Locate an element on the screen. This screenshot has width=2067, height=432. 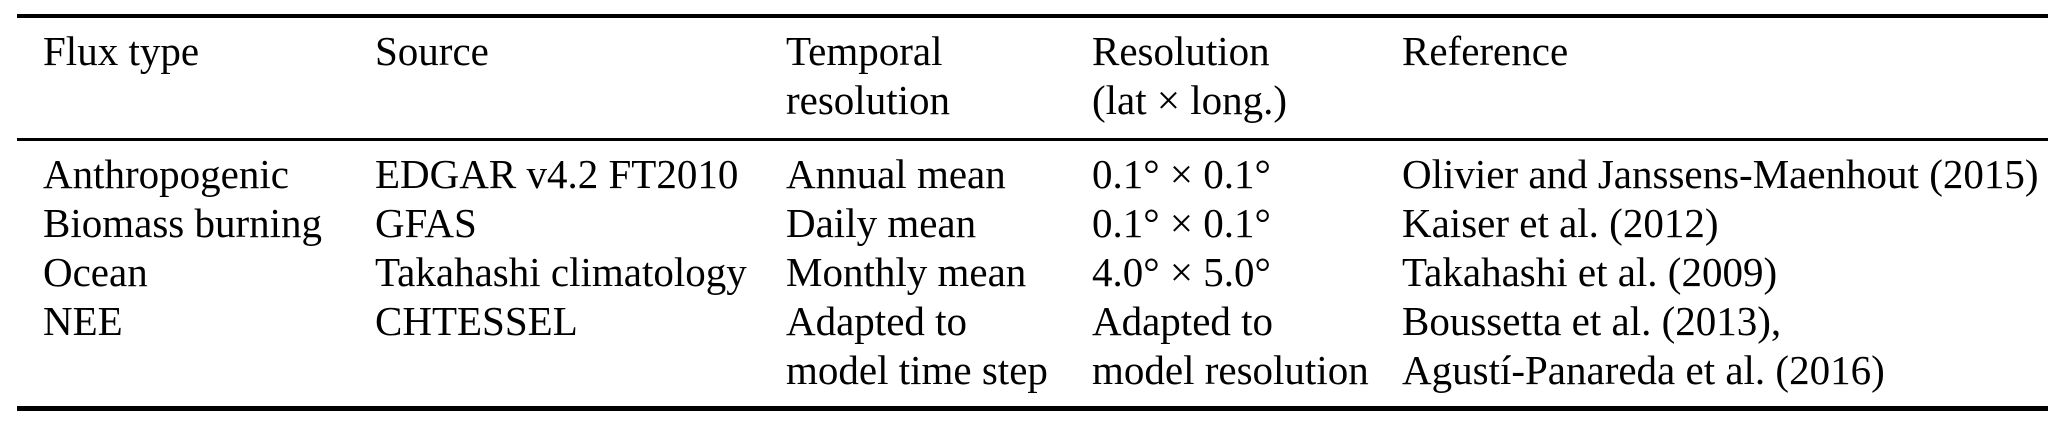
cell-flux-type: NEE is located at coordinates (83, 321).